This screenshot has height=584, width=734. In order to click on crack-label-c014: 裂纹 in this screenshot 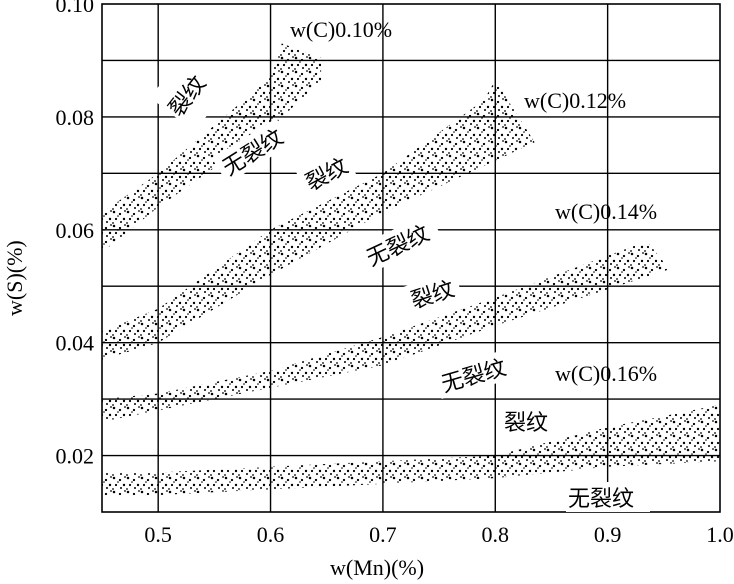, I will do `click(433, 295)`.